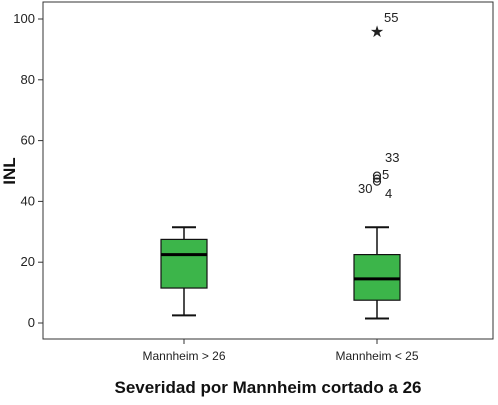  I want to click on y-tick-label: 20, so click(28, 261).